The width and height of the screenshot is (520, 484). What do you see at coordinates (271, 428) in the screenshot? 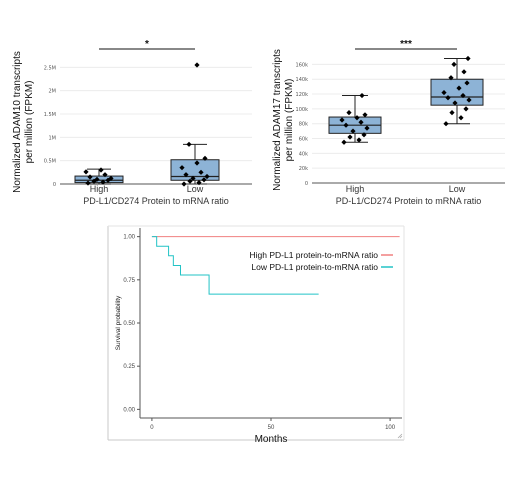
I see `km-xtick-label: 50` at bounding box center [271, 428].